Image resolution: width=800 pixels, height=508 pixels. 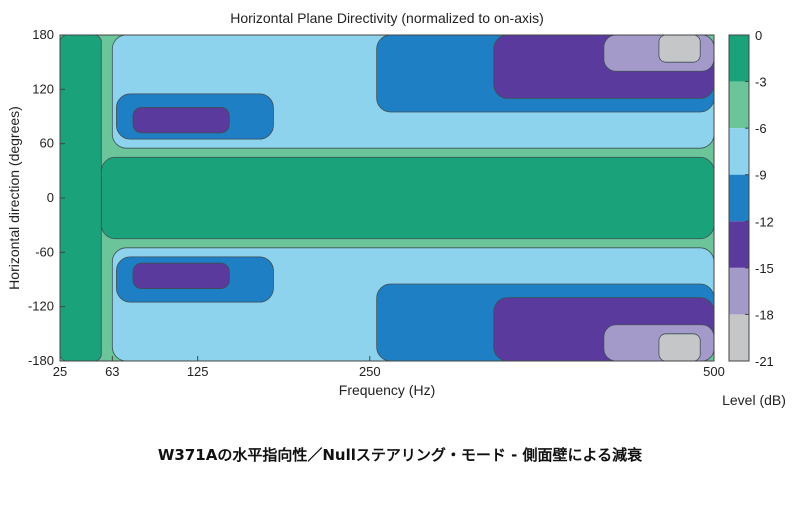 What do you see at coordinates (181, 275) in the screenshot?
I see `contour-region-6-mirror` at bounding box center [181, 275].